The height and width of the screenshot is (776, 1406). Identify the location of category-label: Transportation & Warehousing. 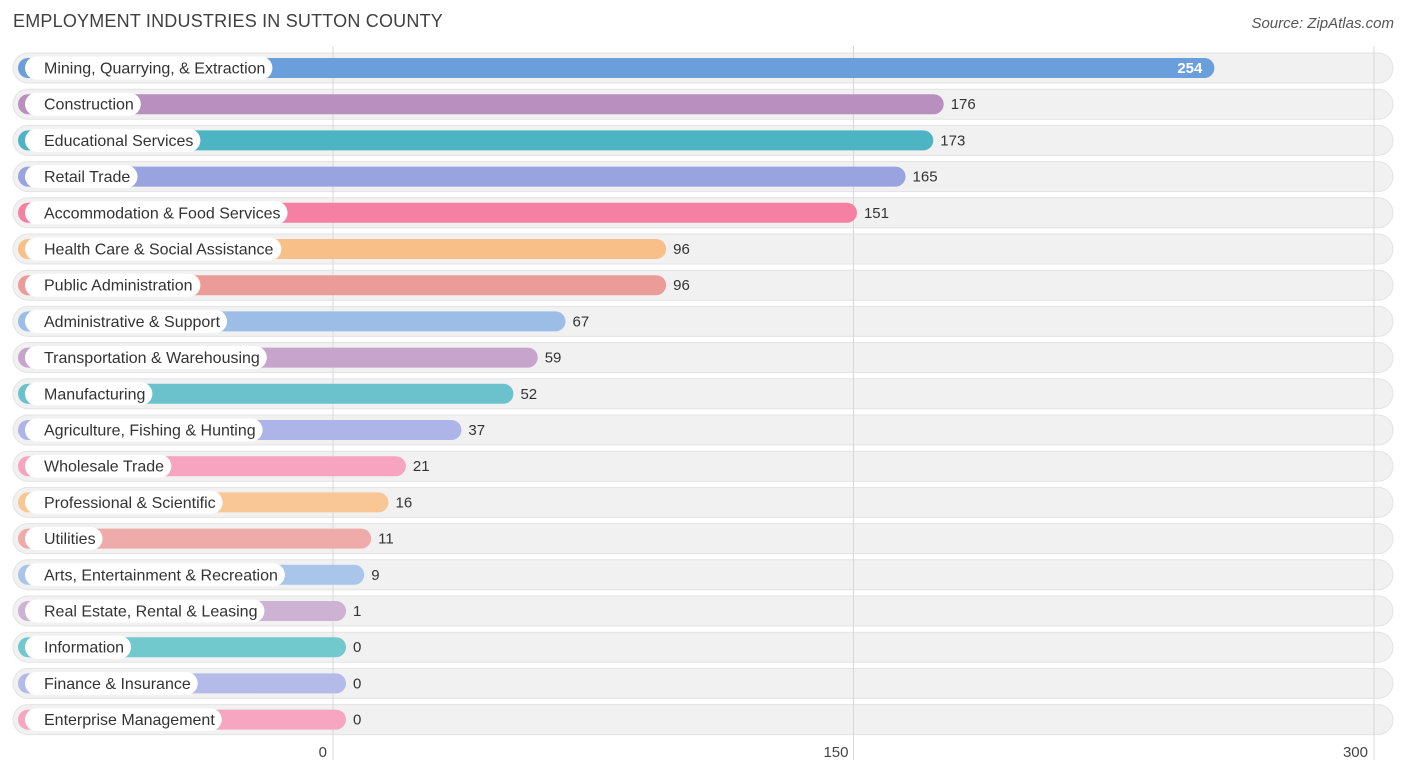
(152, 358).